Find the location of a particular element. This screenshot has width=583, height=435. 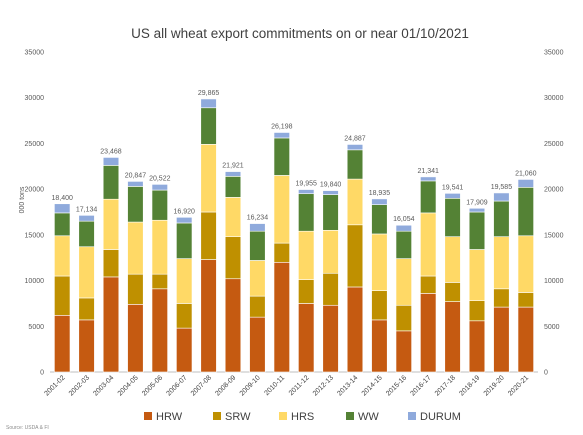

legend-label-srw: SRW is located at coordinates (238, 417).